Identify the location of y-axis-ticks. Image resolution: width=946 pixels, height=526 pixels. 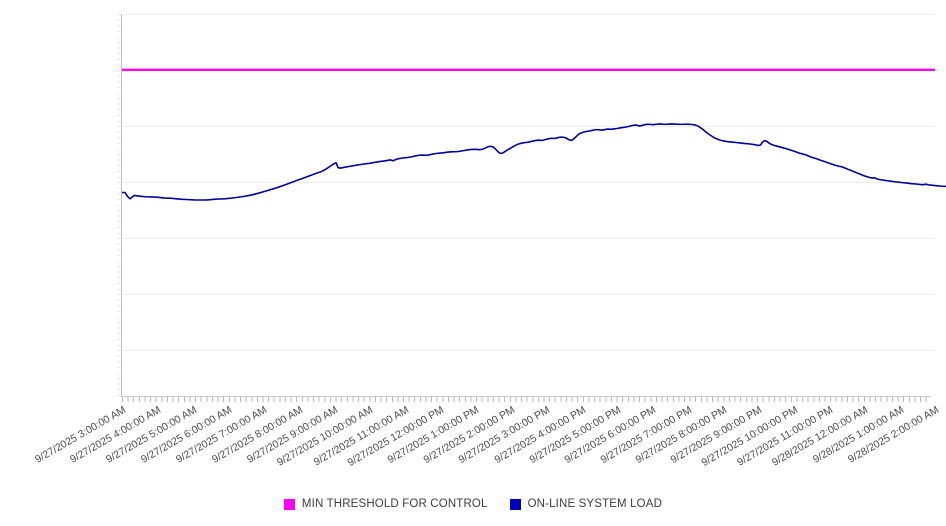
(119, 205).